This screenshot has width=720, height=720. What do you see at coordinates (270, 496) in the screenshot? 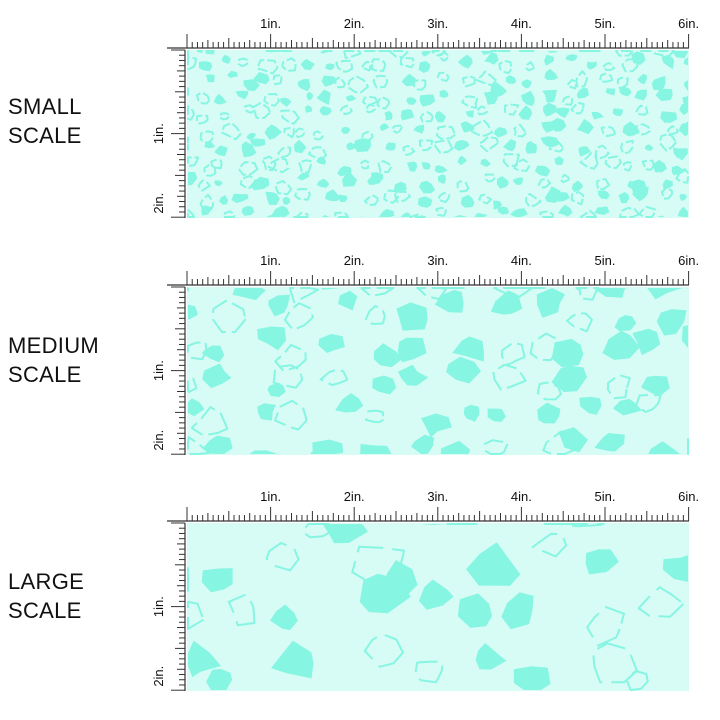
I see `ruler-label: 1in.` at bounding box center [270, 496].